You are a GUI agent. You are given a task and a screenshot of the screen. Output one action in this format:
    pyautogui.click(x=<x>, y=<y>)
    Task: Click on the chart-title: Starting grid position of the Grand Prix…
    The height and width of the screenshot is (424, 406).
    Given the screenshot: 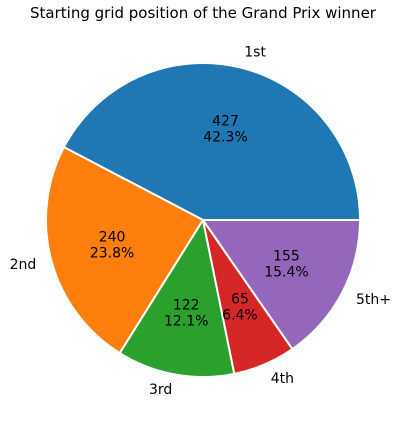 What is the action you would take?
    pyautogui.click(x=203, y=13)
    